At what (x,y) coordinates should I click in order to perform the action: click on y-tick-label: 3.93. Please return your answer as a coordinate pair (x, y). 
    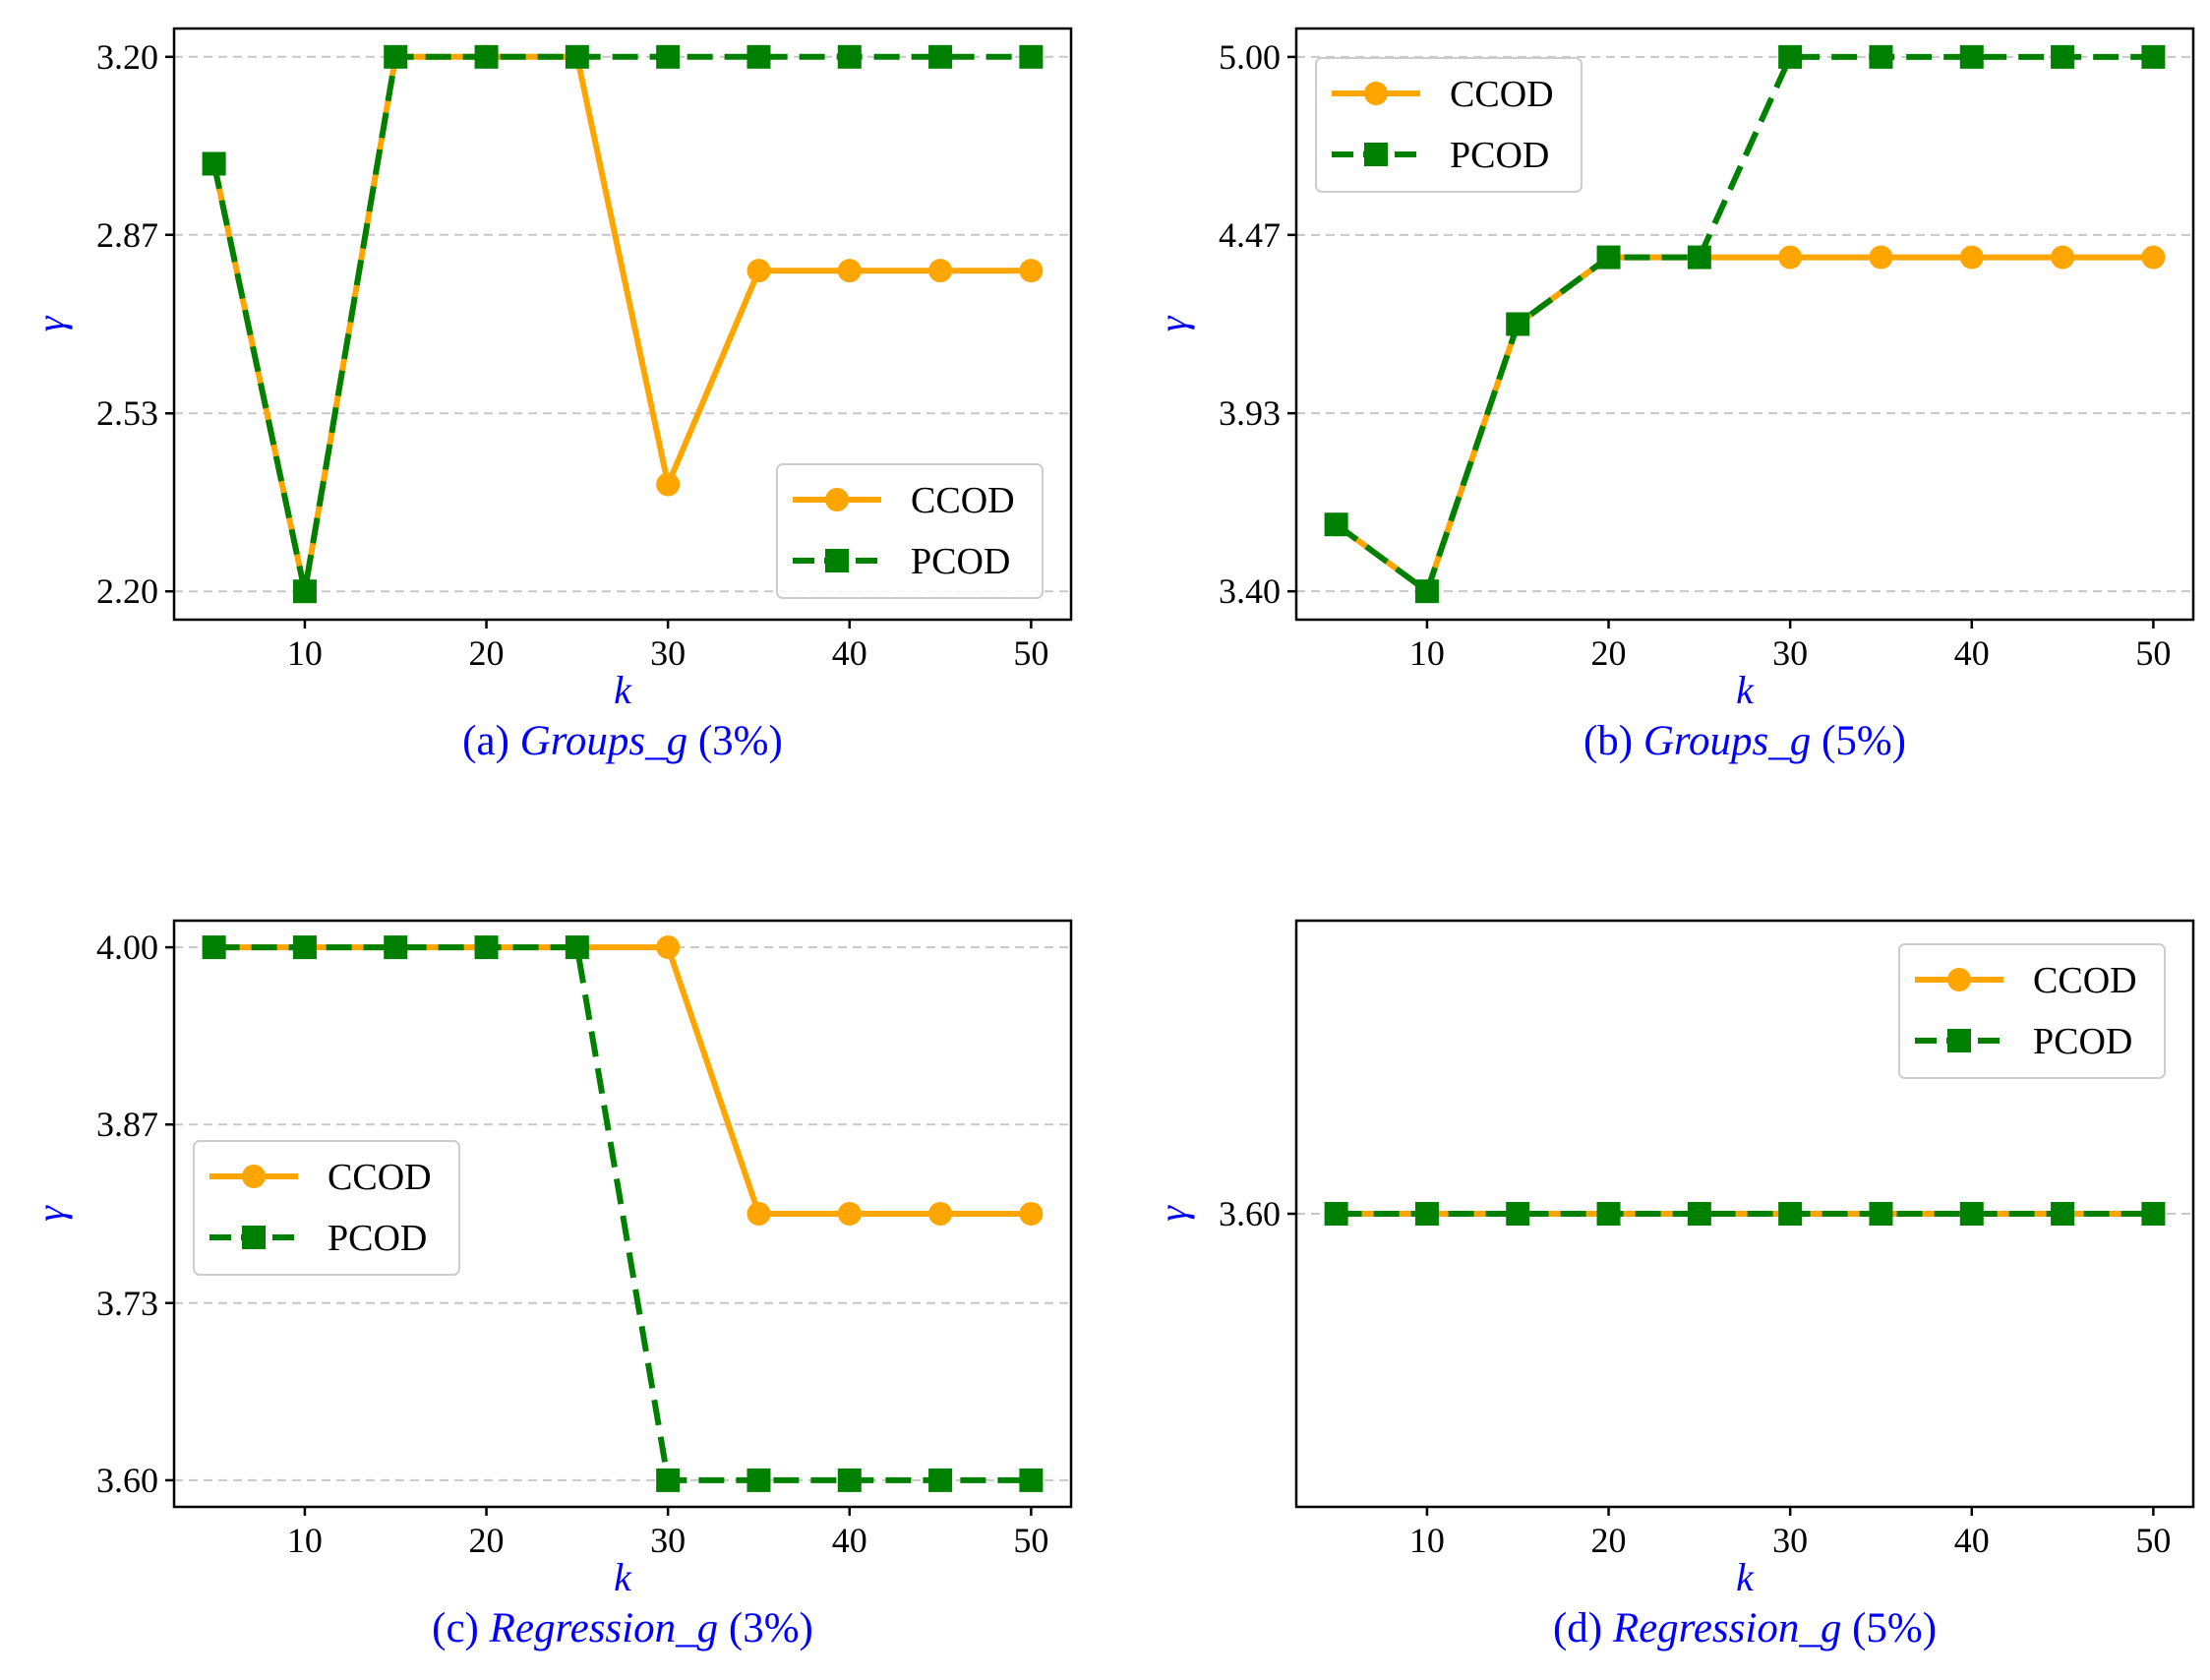
    Looking at the image, I should click on (1250, 413).